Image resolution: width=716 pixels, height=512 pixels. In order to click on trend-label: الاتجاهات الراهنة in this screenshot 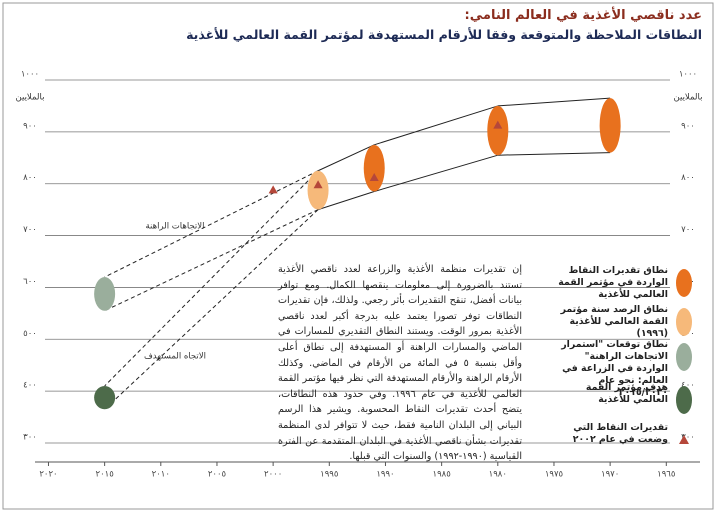, I will do `click(174, 227)`.